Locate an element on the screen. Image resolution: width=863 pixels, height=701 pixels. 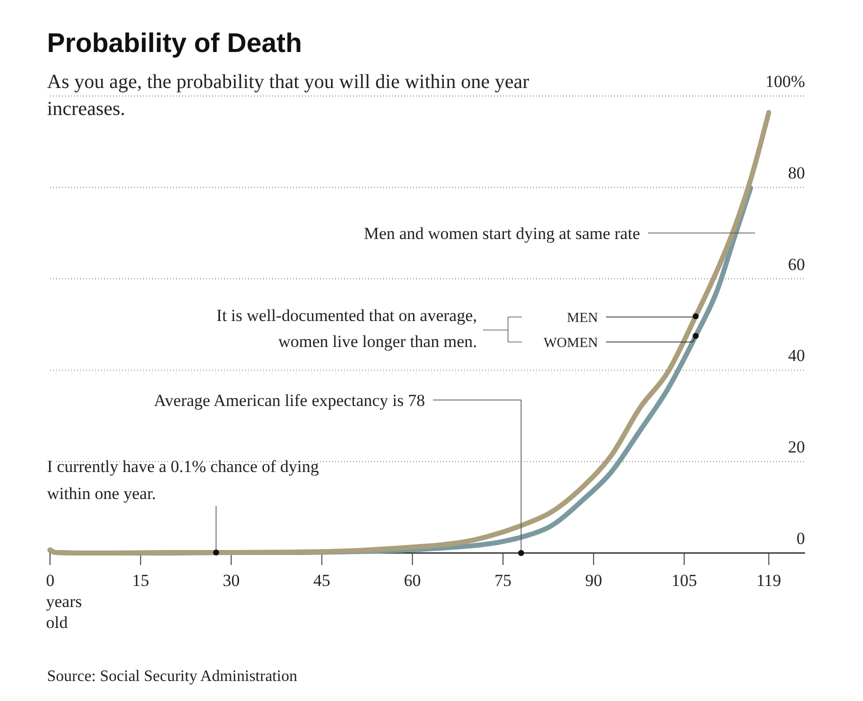
y-tick-label: 20 is located at coordinates (796, 447).